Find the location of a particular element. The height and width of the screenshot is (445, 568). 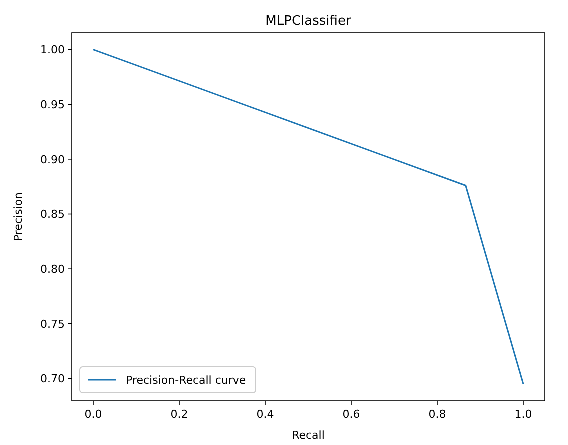

y-tick-label: 0.85 is located at coordinates (52, 215).